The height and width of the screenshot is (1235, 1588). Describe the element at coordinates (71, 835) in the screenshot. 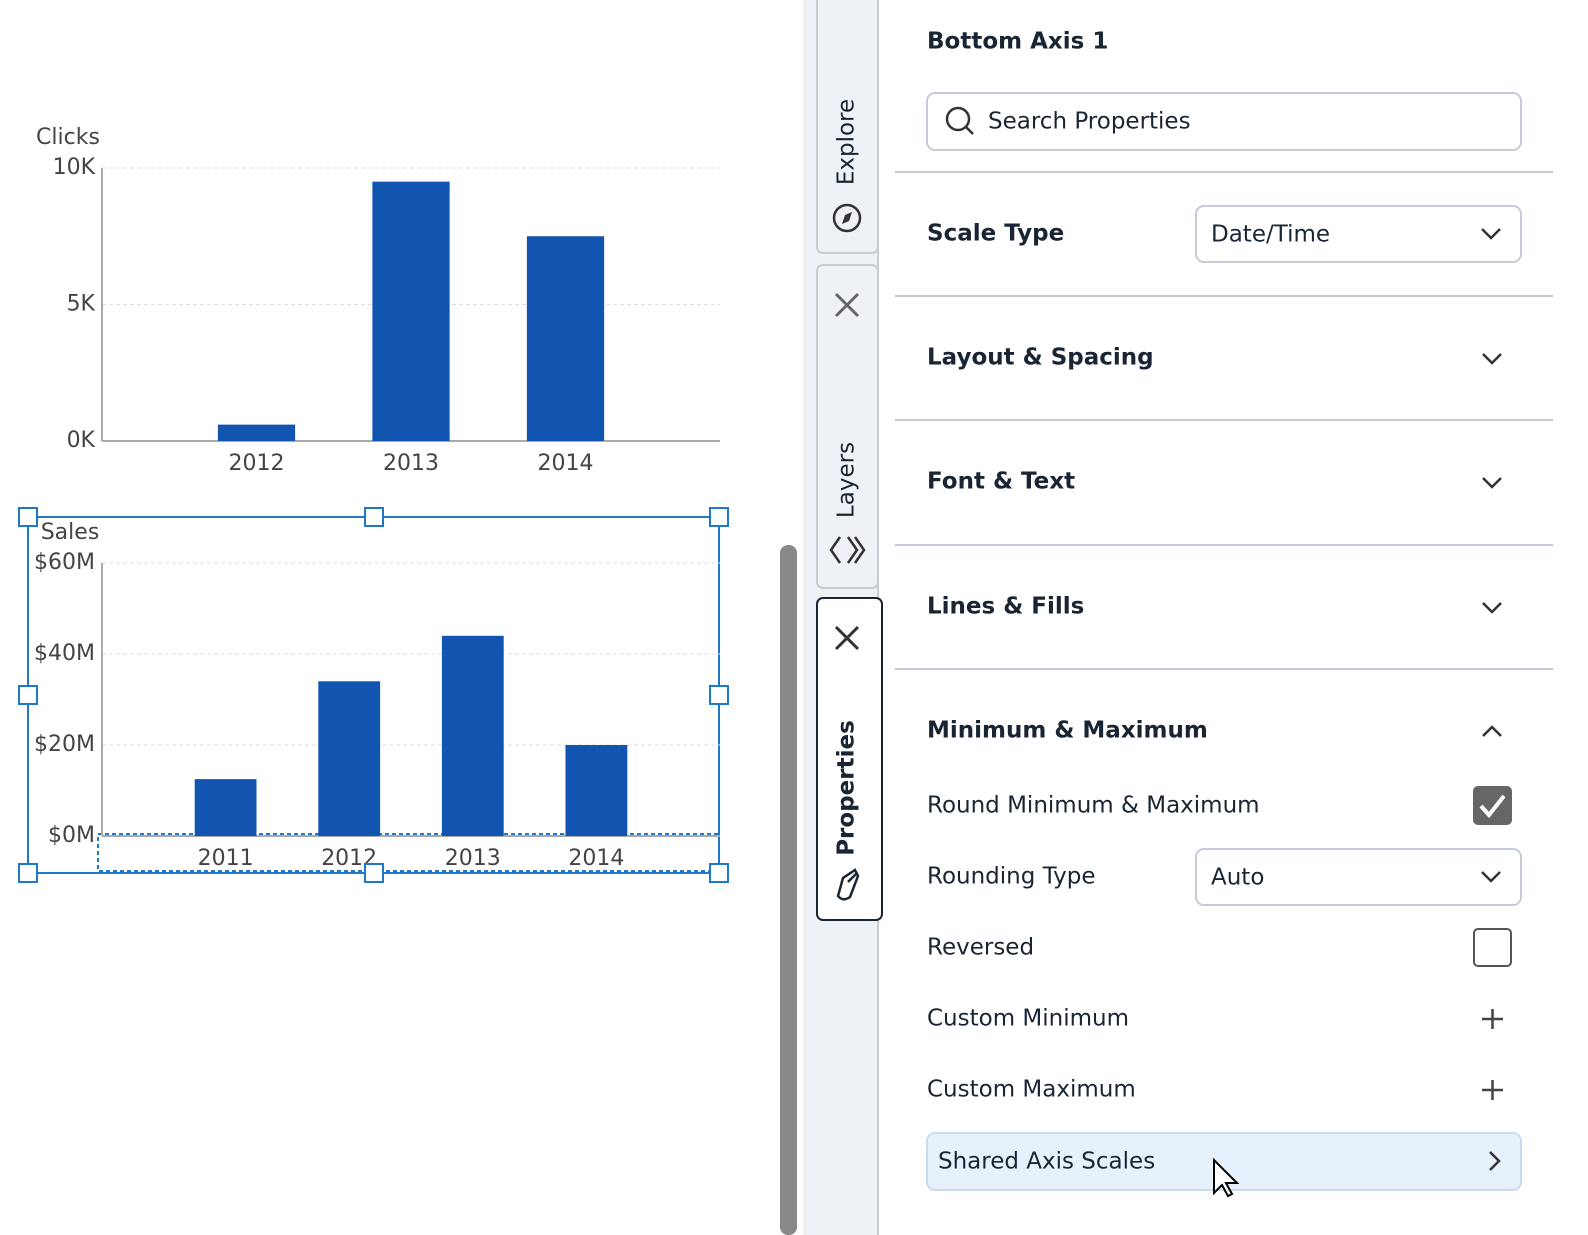

I see `y-tick-label: $0M` at that location.